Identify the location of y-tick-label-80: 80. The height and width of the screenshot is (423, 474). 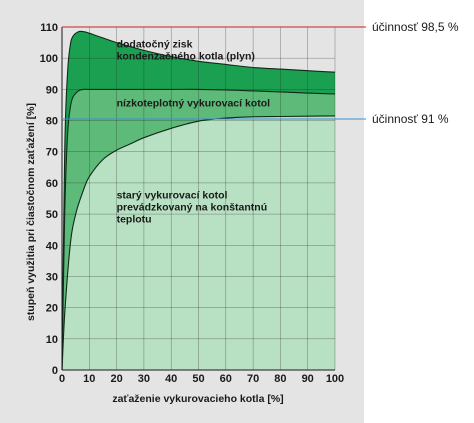
(52, 122).